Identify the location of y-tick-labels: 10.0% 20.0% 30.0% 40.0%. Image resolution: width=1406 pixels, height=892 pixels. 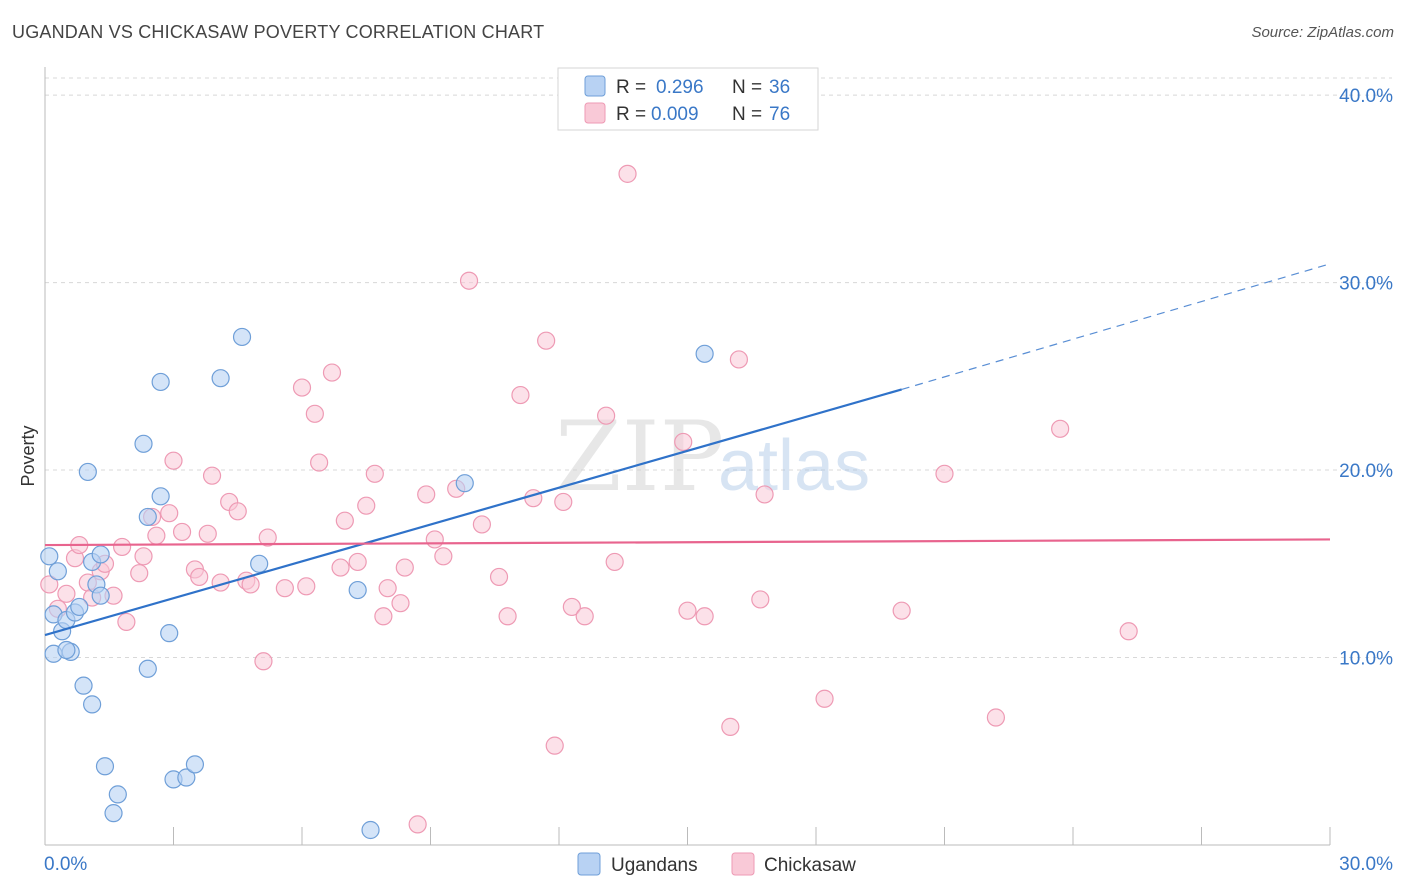
(1366, 377).